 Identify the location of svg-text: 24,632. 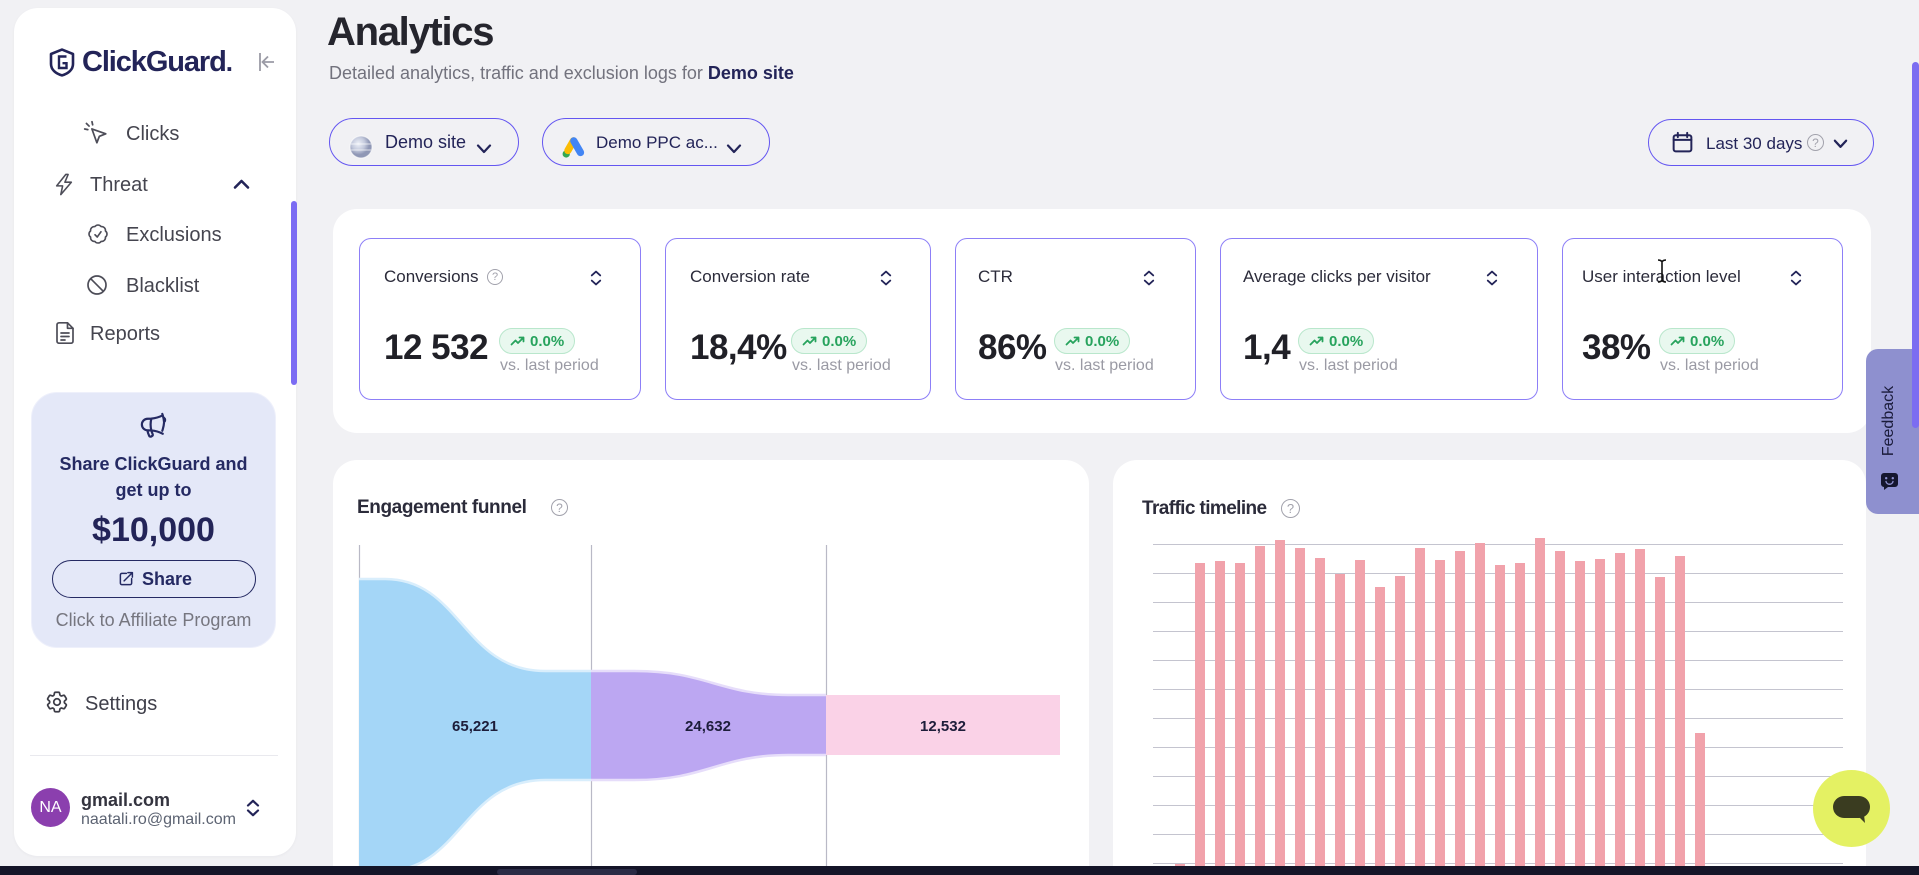
(708, 726).